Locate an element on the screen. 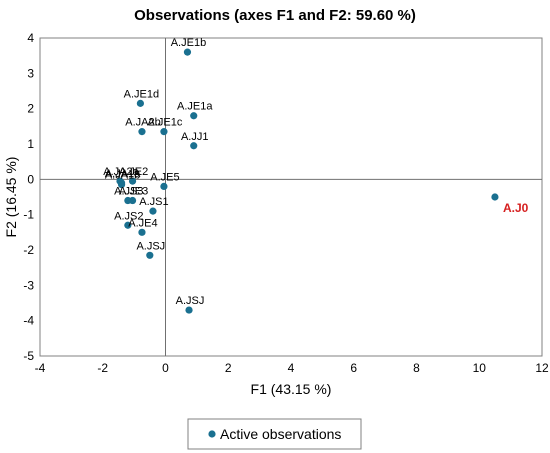  y-tick-label: -3 is located at coordinates (28, 285).